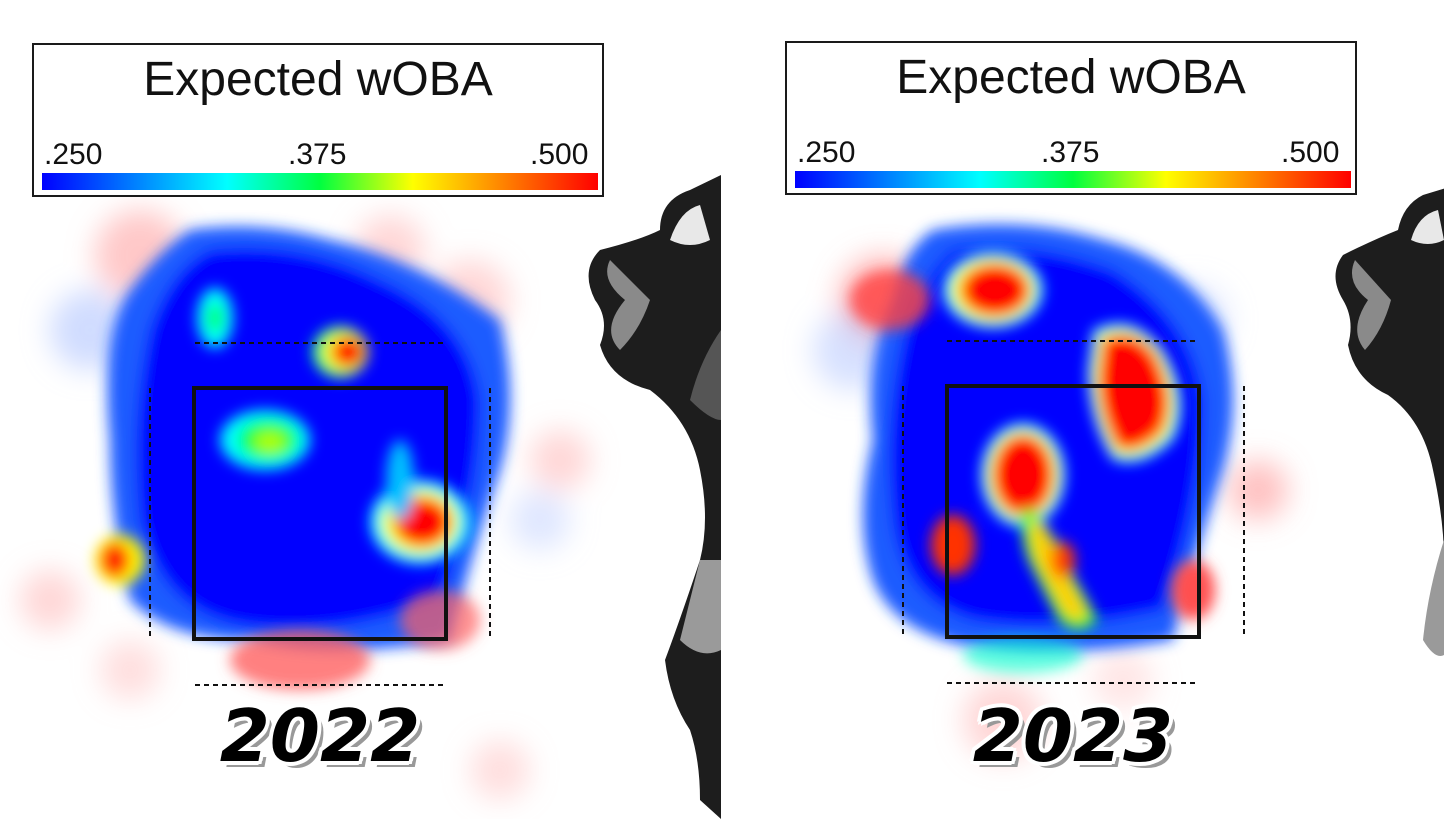 This screenshot has width=1456, height=819. I want to click on year-label: 2022, so click(320, 736).